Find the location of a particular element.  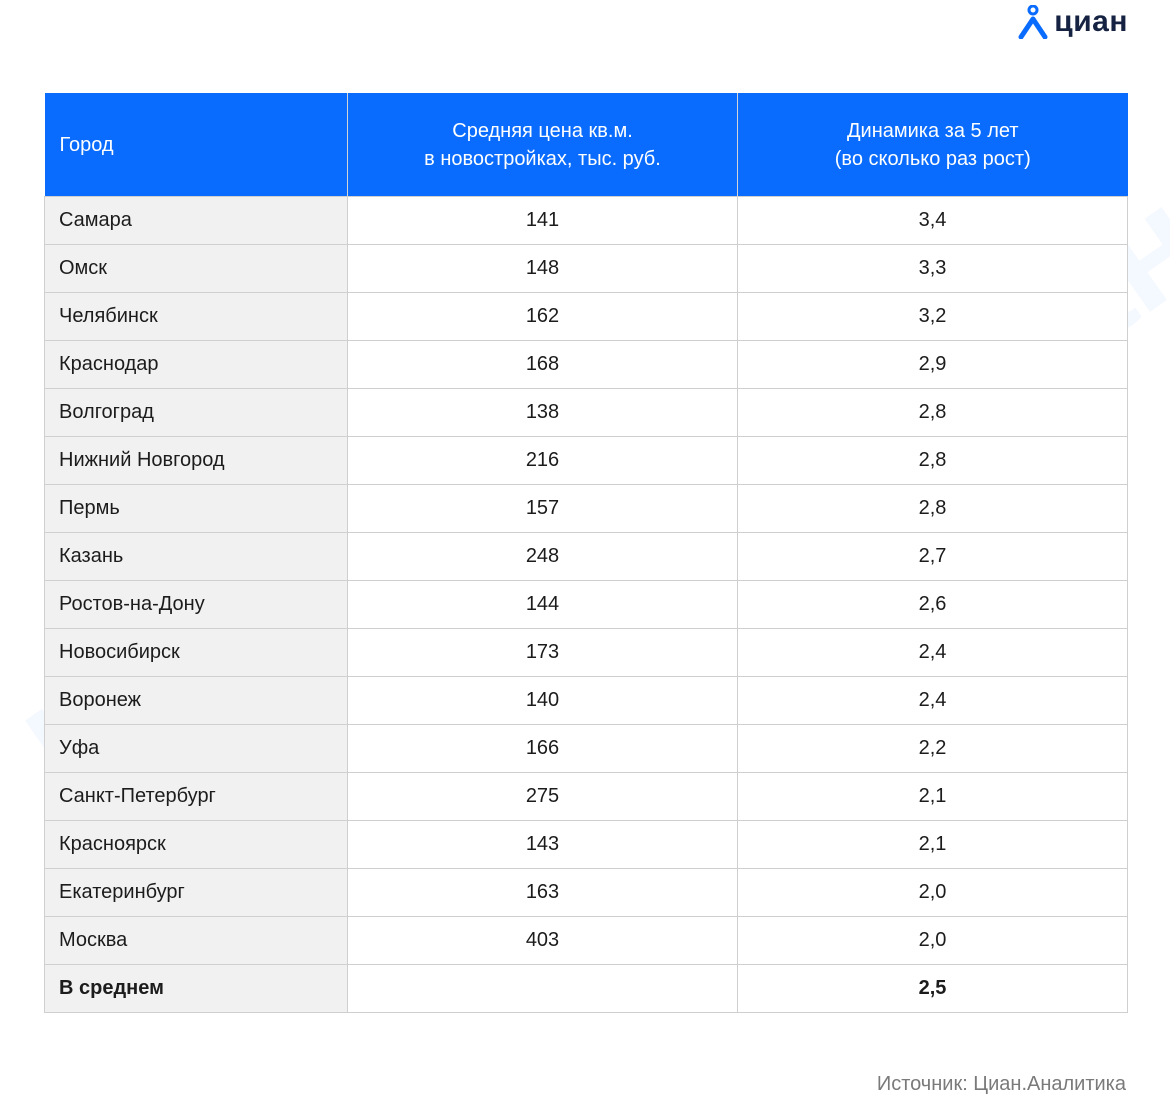

table-row: Красноярск 143 2,1 is located at coordinates (586, 844).